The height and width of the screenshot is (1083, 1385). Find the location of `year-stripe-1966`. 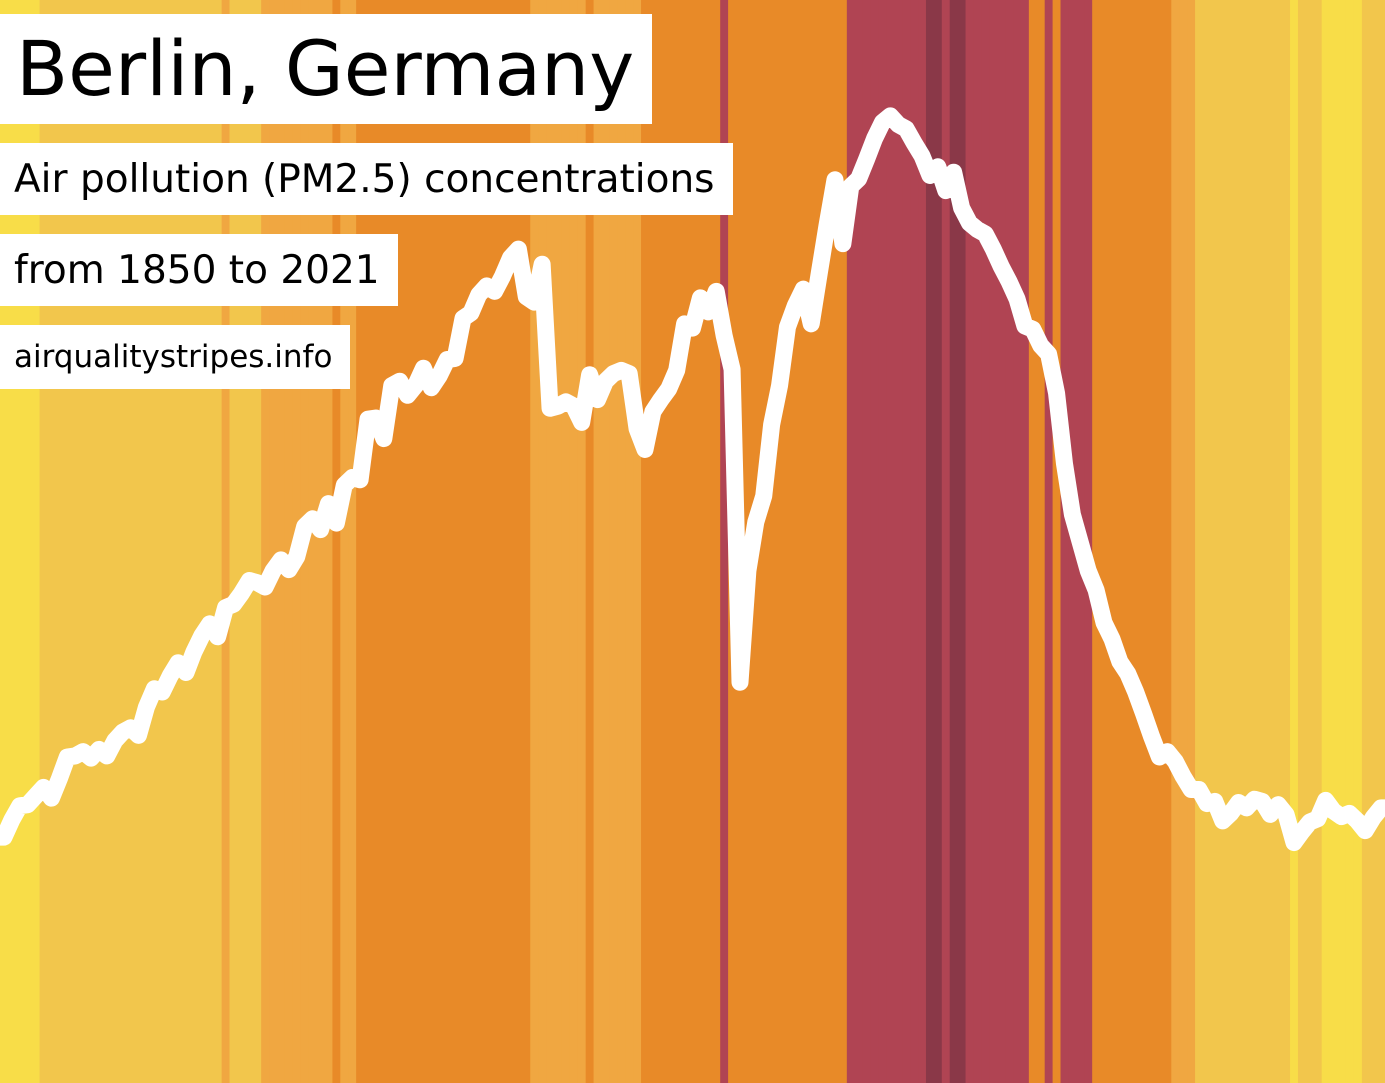

year-stripe-1966 is located at coordinates (922, 541).